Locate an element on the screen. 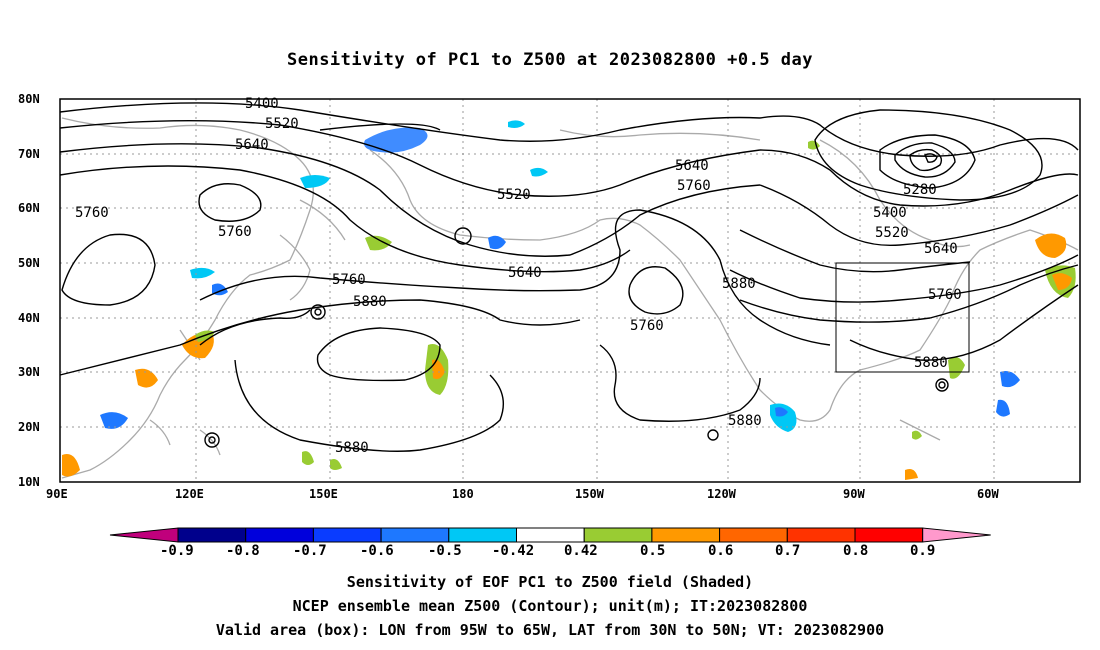 Image resolution: width=1100 pixels, height=650 pixels. lat-label: 10N is located at coordinates (29, 482).